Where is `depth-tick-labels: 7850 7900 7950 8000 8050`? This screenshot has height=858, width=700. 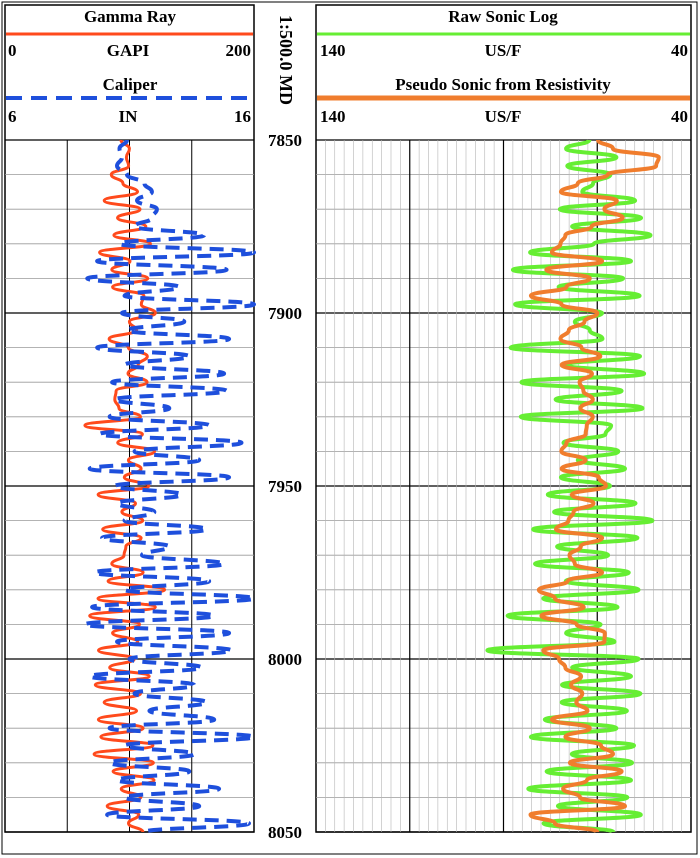 depth-tick-labels: 7850 7900 7950 8000 8050 is located at coordinates (285, 486).